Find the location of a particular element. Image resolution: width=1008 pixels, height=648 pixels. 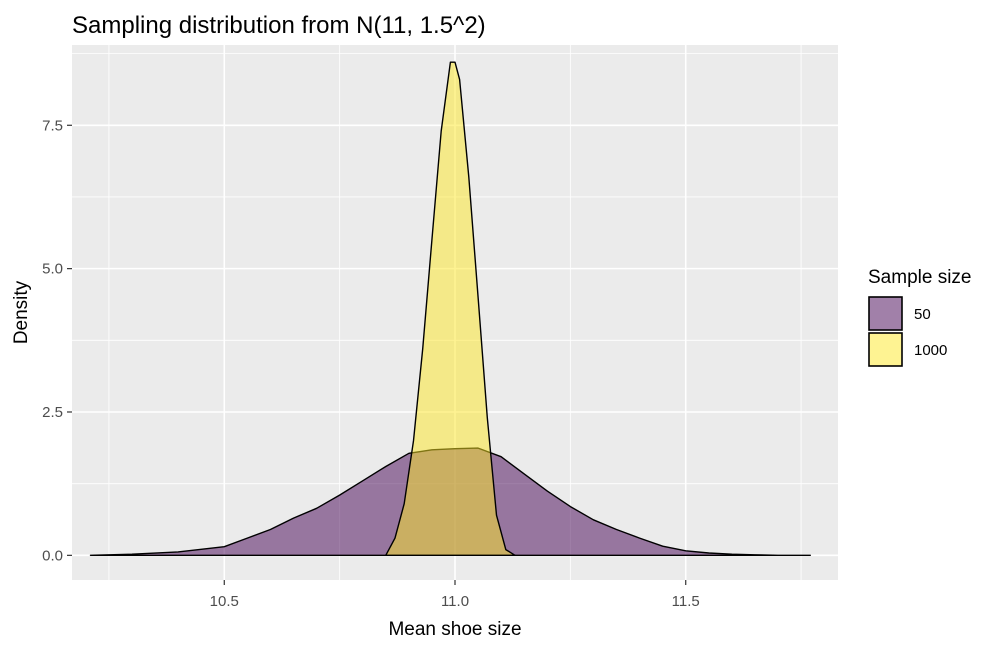

y-tick-label: 0.0 is located at coordinates (52, 555).